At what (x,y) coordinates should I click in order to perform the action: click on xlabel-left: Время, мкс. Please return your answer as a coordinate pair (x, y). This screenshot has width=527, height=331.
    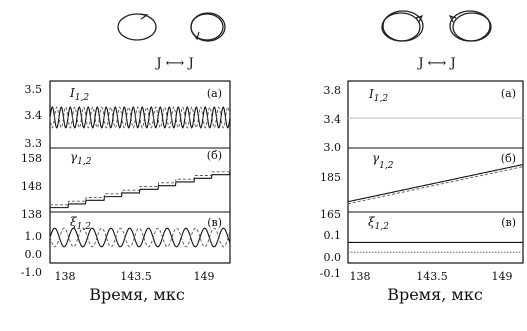
    Looking at the image, I should click on (137, 294).